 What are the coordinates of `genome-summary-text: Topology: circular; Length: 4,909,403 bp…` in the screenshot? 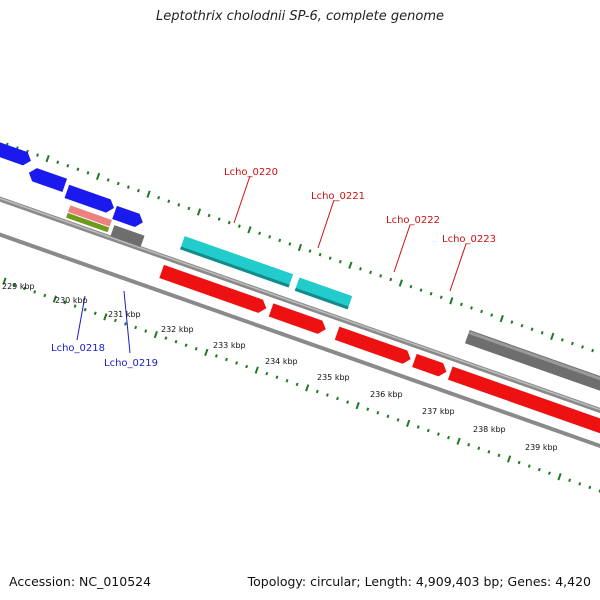 It's located at (419, 581).